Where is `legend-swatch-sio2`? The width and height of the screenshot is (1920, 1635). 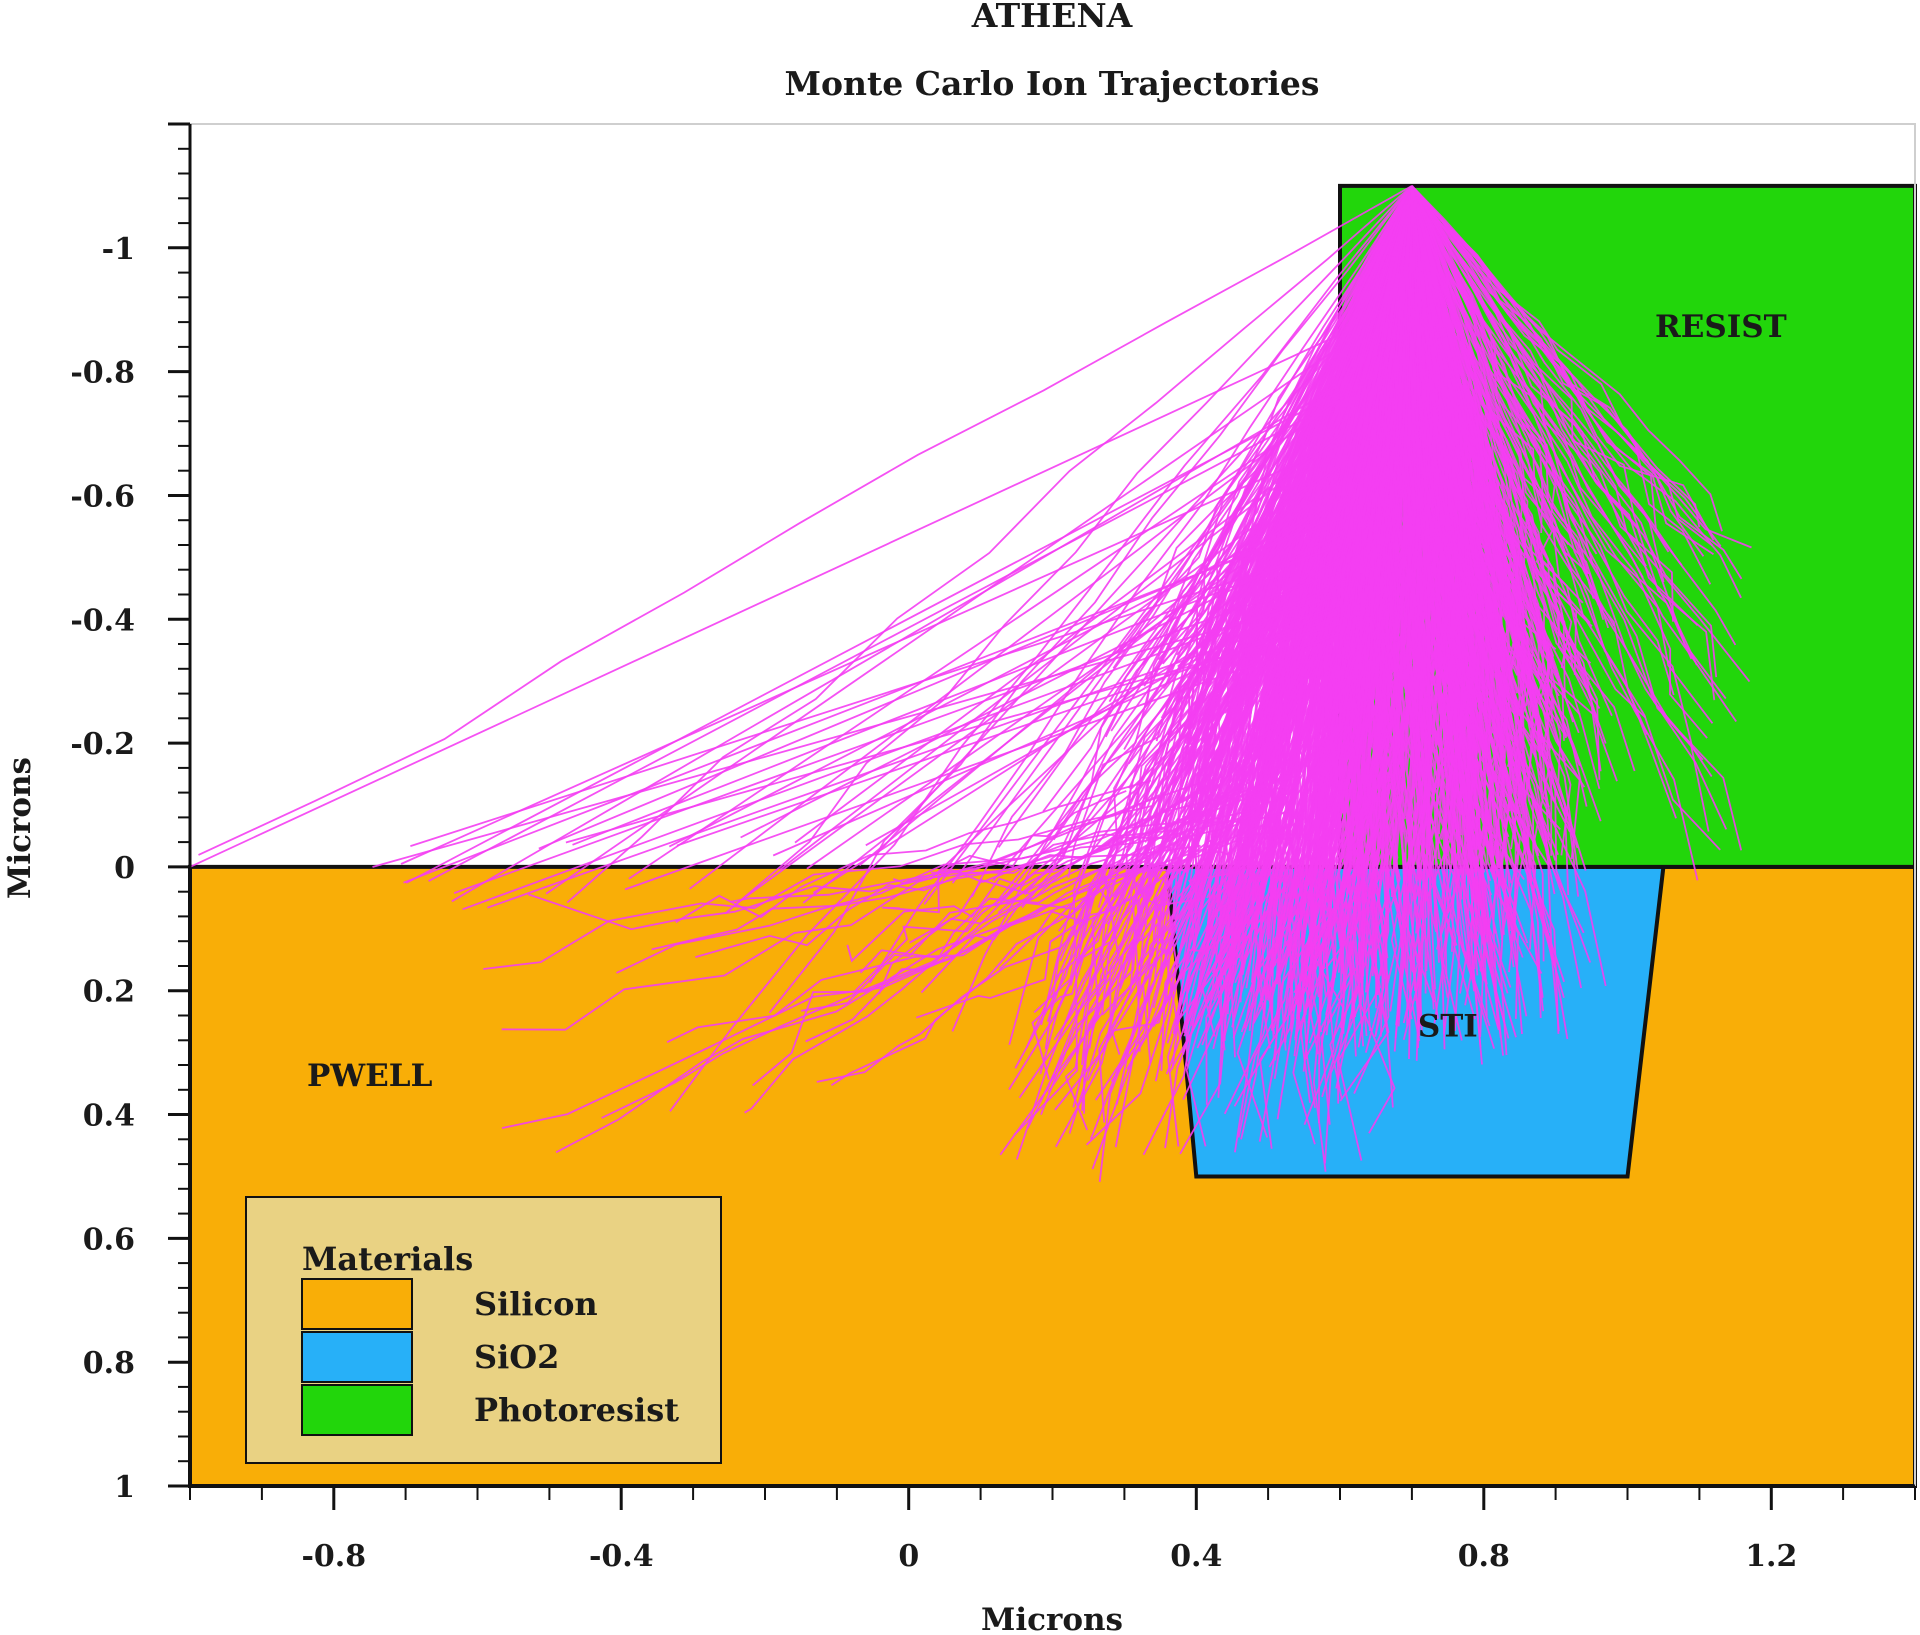
legend-swatch-sio2 is located at coordinates (357, 1357).